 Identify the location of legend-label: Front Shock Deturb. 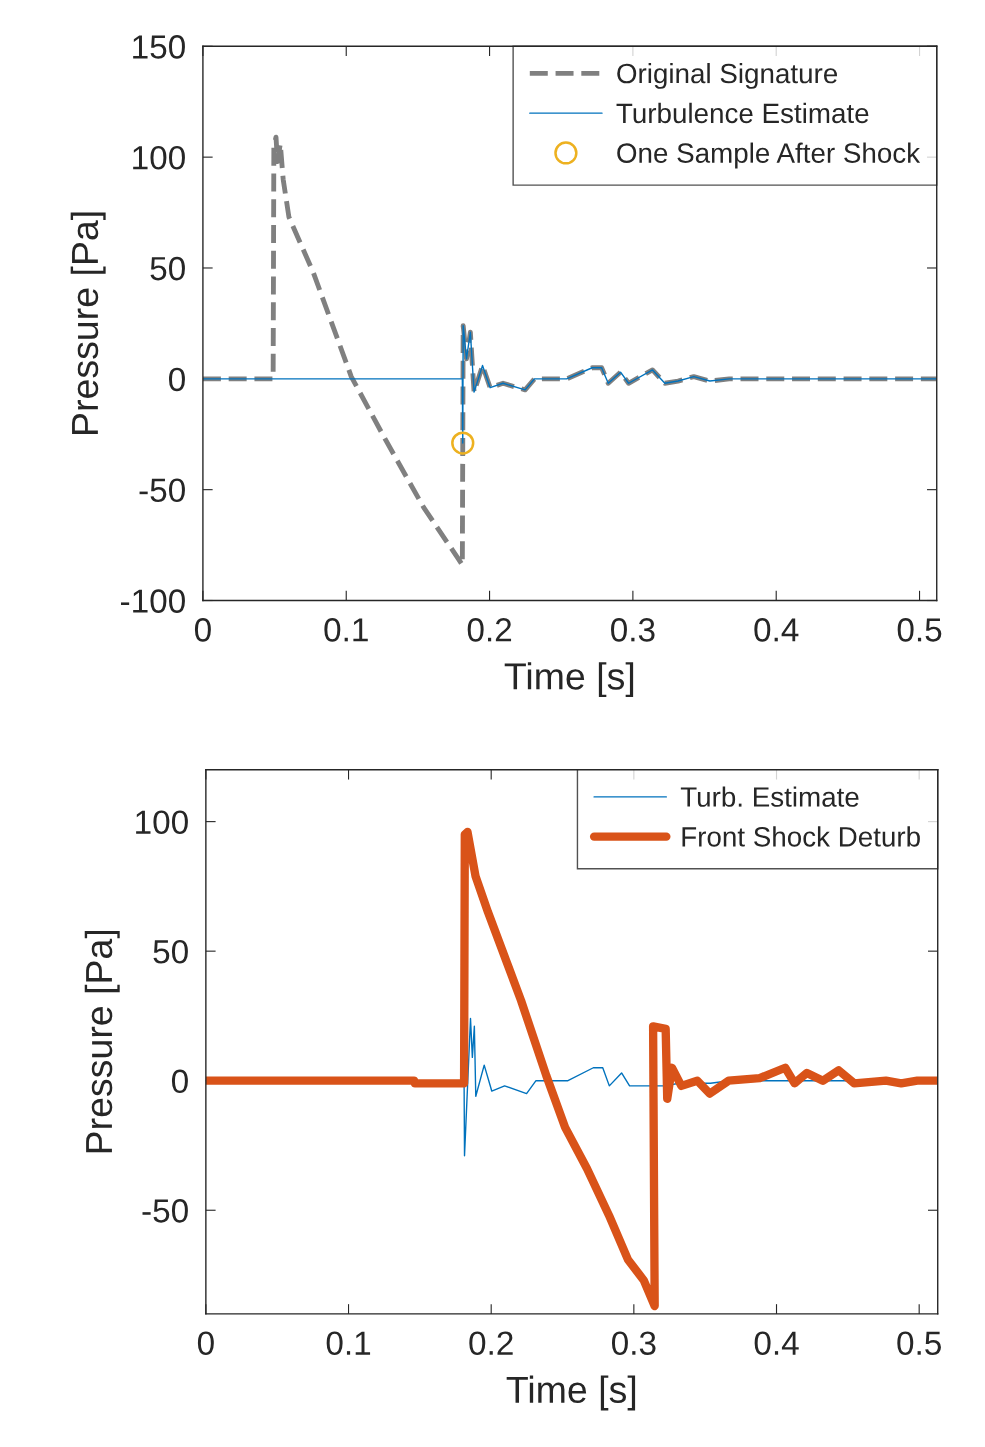
(801, 836).